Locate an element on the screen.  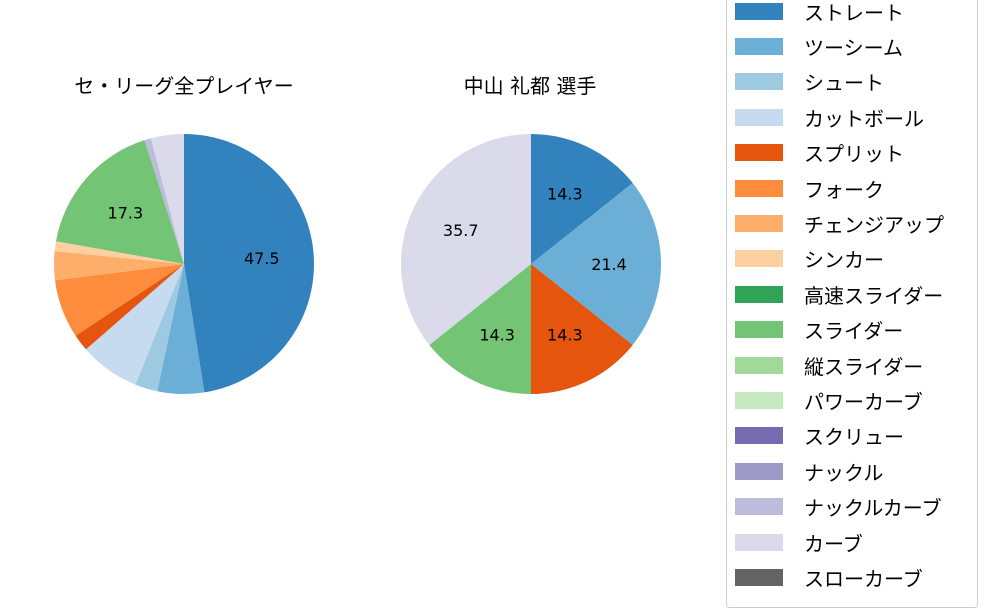
legend-item: ストレート is located at coordinates (819, 13).